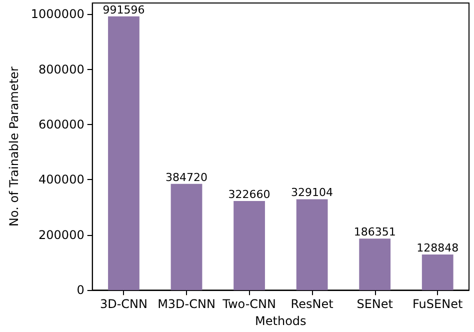 This screenshot has width=474, height=332. What do you see at coordinates (61, 124) in the screenshot?
I see `y-tick-label: 600000` at bounding box center [61, 124].